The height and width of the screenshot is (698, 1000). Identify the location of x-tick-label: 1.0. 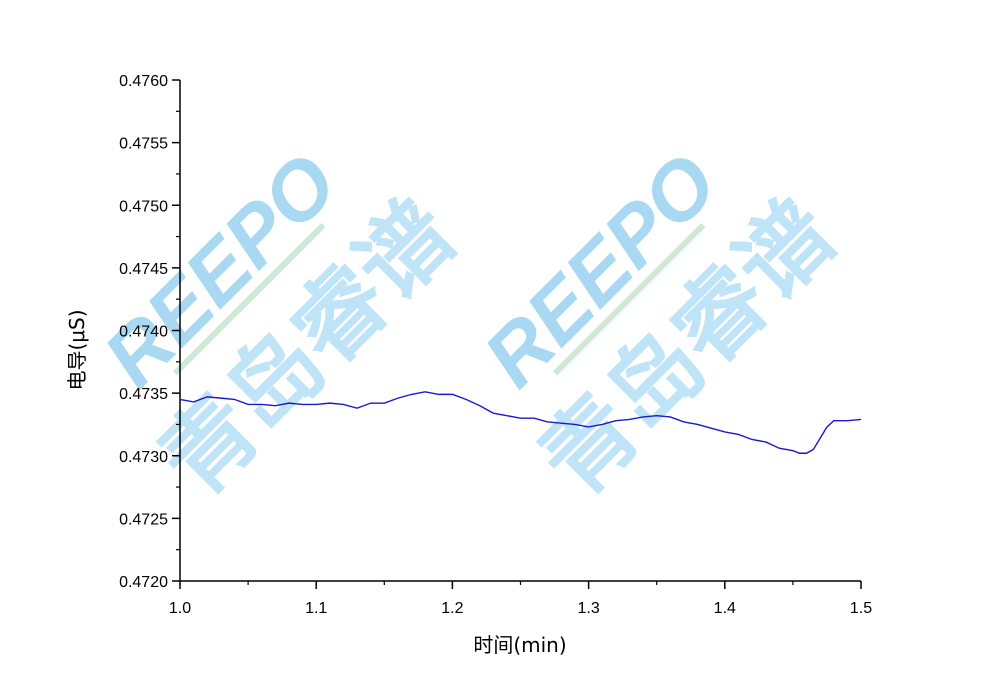
(180, 608).